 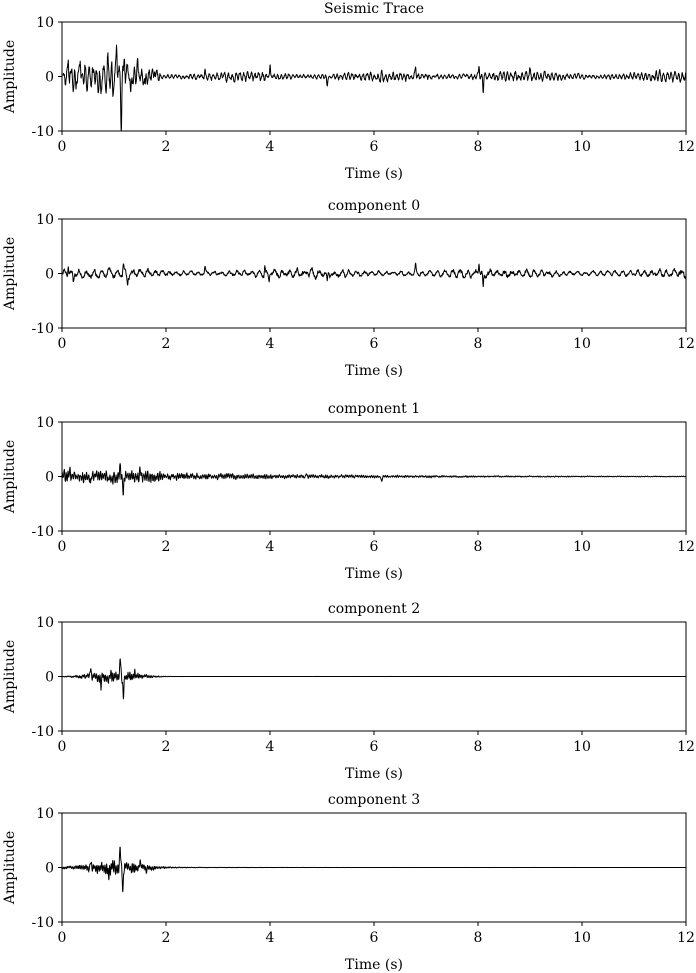 What do you see at coordinates (374, 409) in the screenshot?
I see `chart-title: component 1` at bounding box center [374, 409].